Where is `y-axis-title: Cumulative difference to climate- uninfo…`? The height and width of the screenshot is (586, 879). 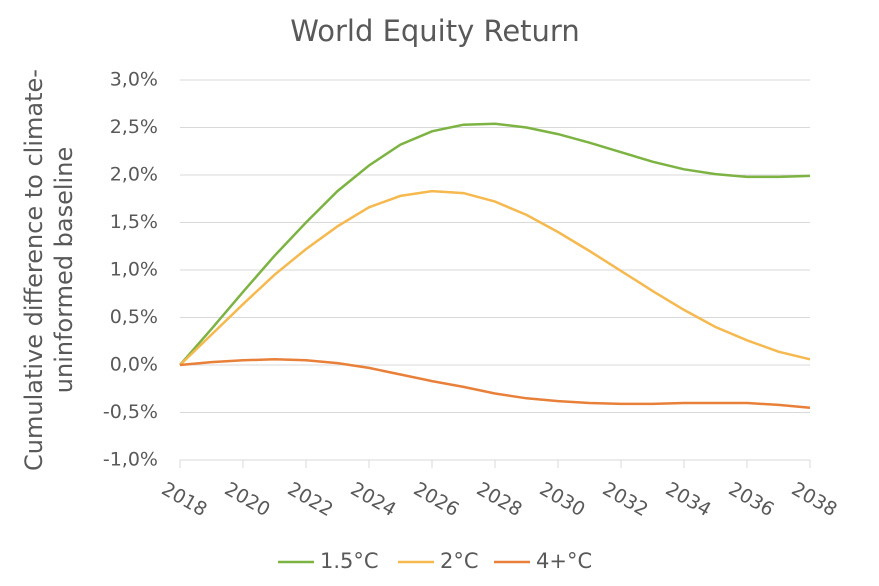
y-axis-title: Cumulative difference to climate- uninfo… is located at coordinates (49, 270).